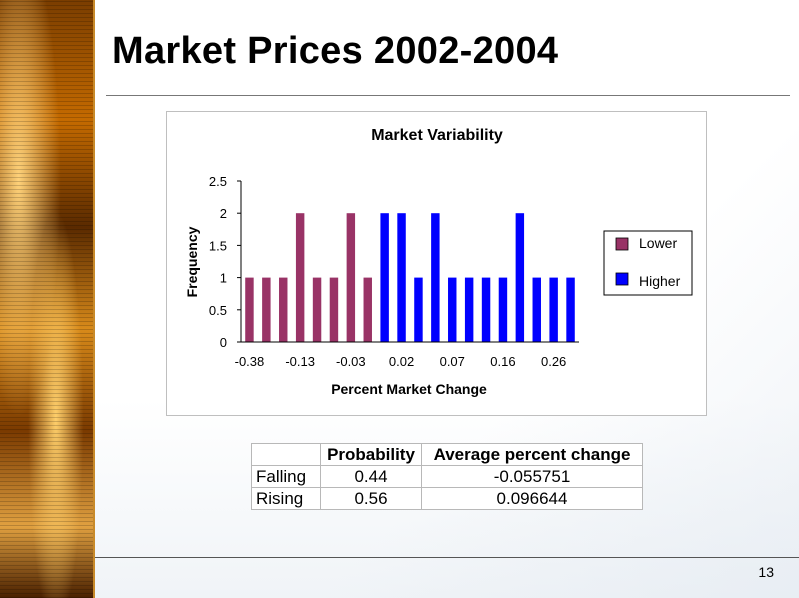 The width and height of the screenshot is (799, 598). What do you see at coordinates (532, 454) in the screenshot?
I see `table-header-cell: Average percent change` at bounding box center [532, 454].